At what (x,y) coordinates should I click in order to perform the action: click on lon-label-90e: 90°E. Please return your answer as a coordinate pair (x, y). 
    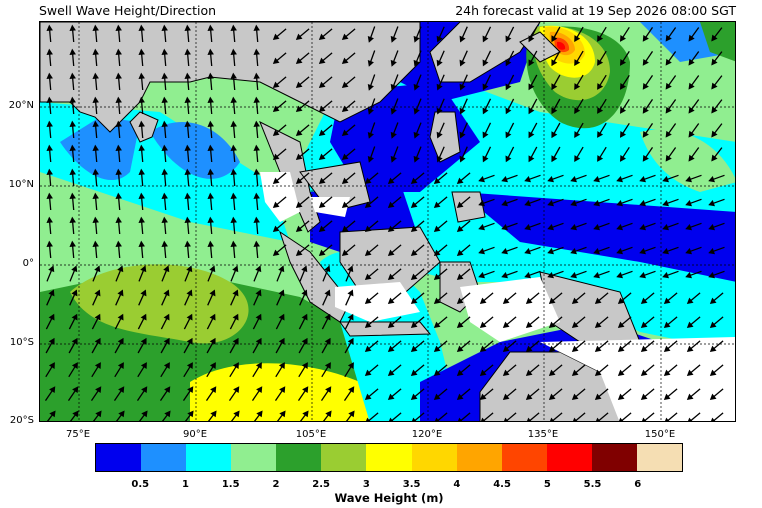
    Looking at the image, I should click on (195, 434).